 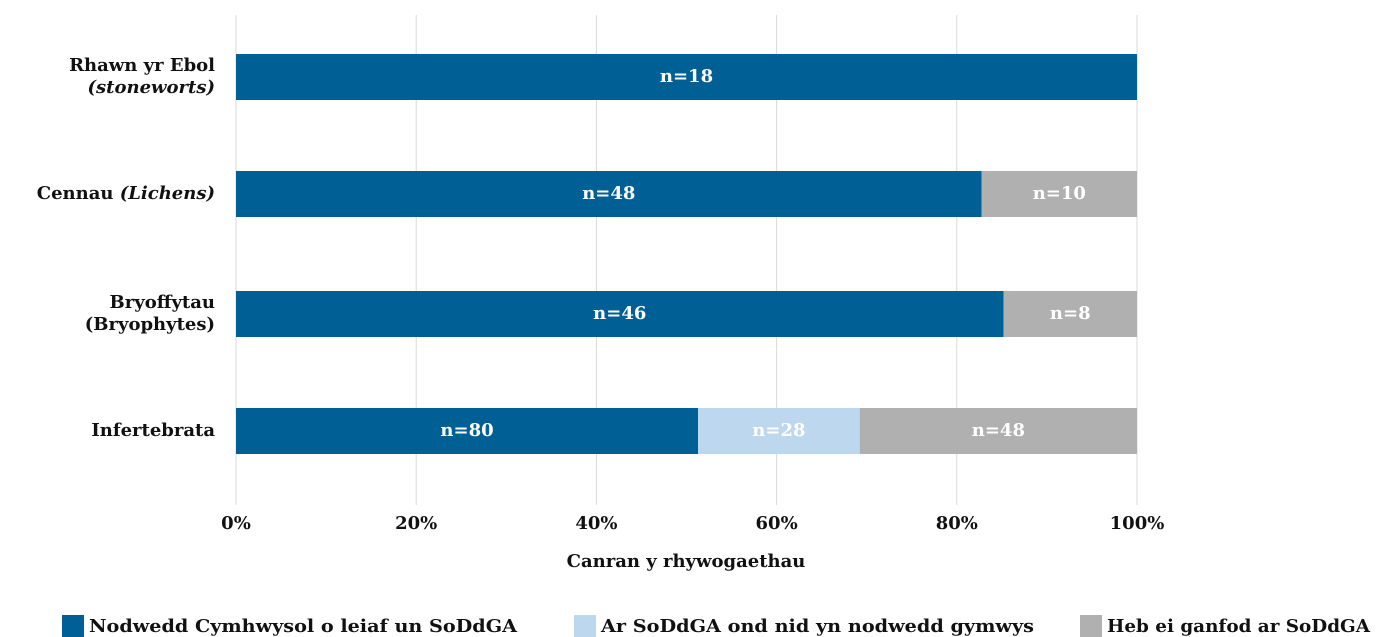 What do you see at coordinates (957, 523) in the screenshot?
I see `x-tick-label: 80%` at bounding box center [957, 523].